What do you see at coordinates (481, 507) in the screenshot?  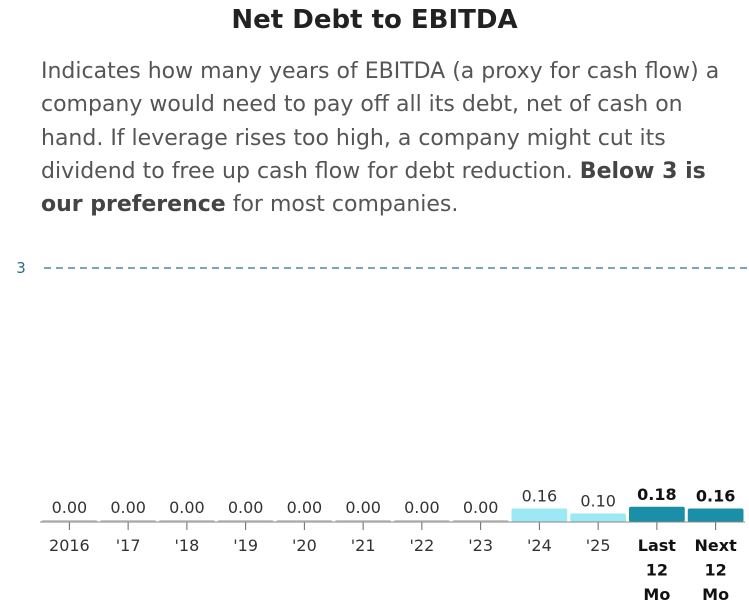 I see `value-label-23: 0.00` at bounding box center [481, 507].